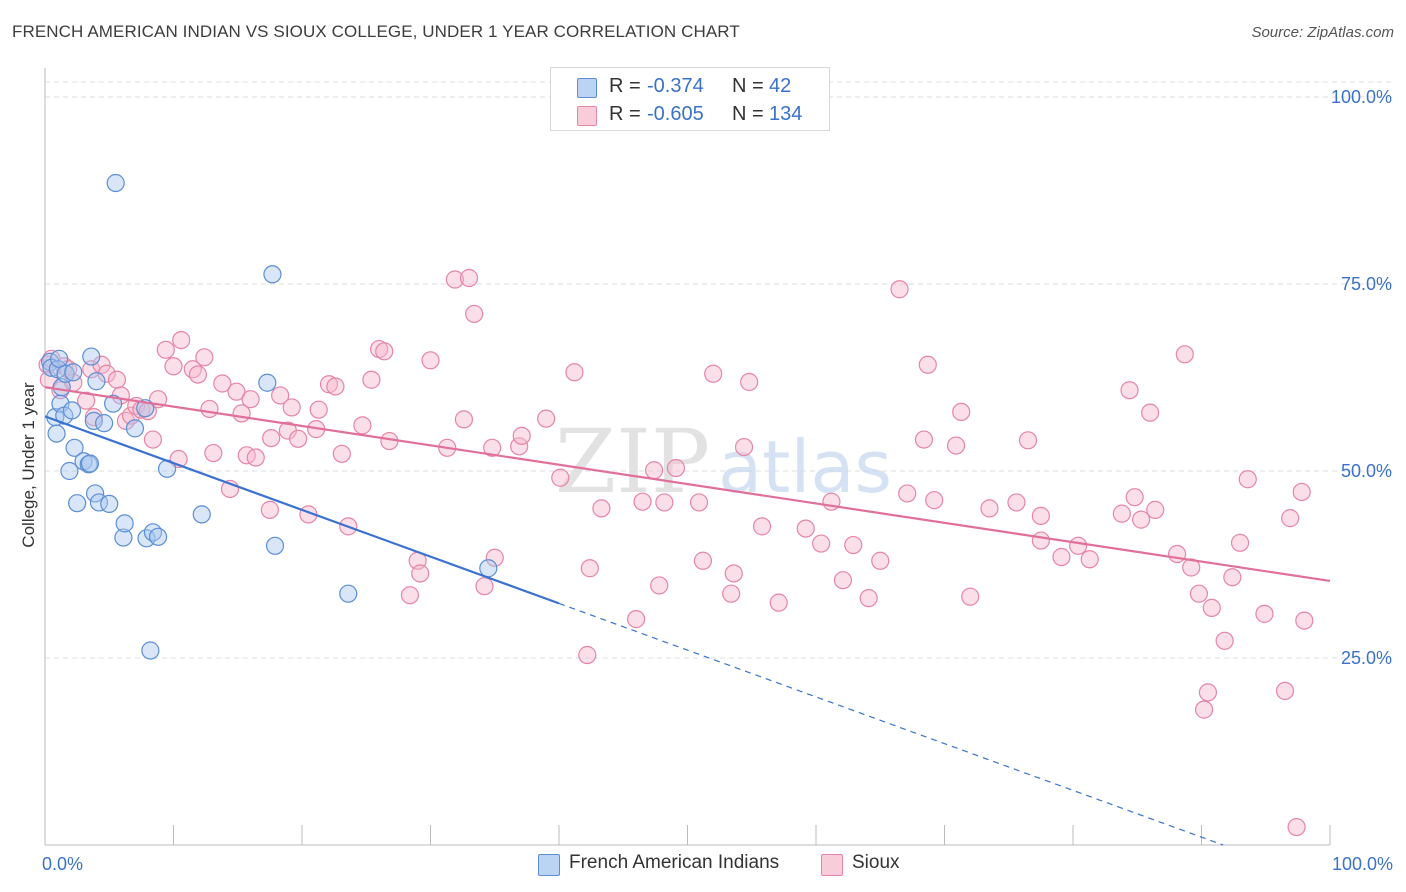 The width and height of the screenshot is (1406, 892). What do you see at coordinates (675, 114) in the screenshot?
I see `legend-r-value: -0.605` at bounding box center [675, 114].